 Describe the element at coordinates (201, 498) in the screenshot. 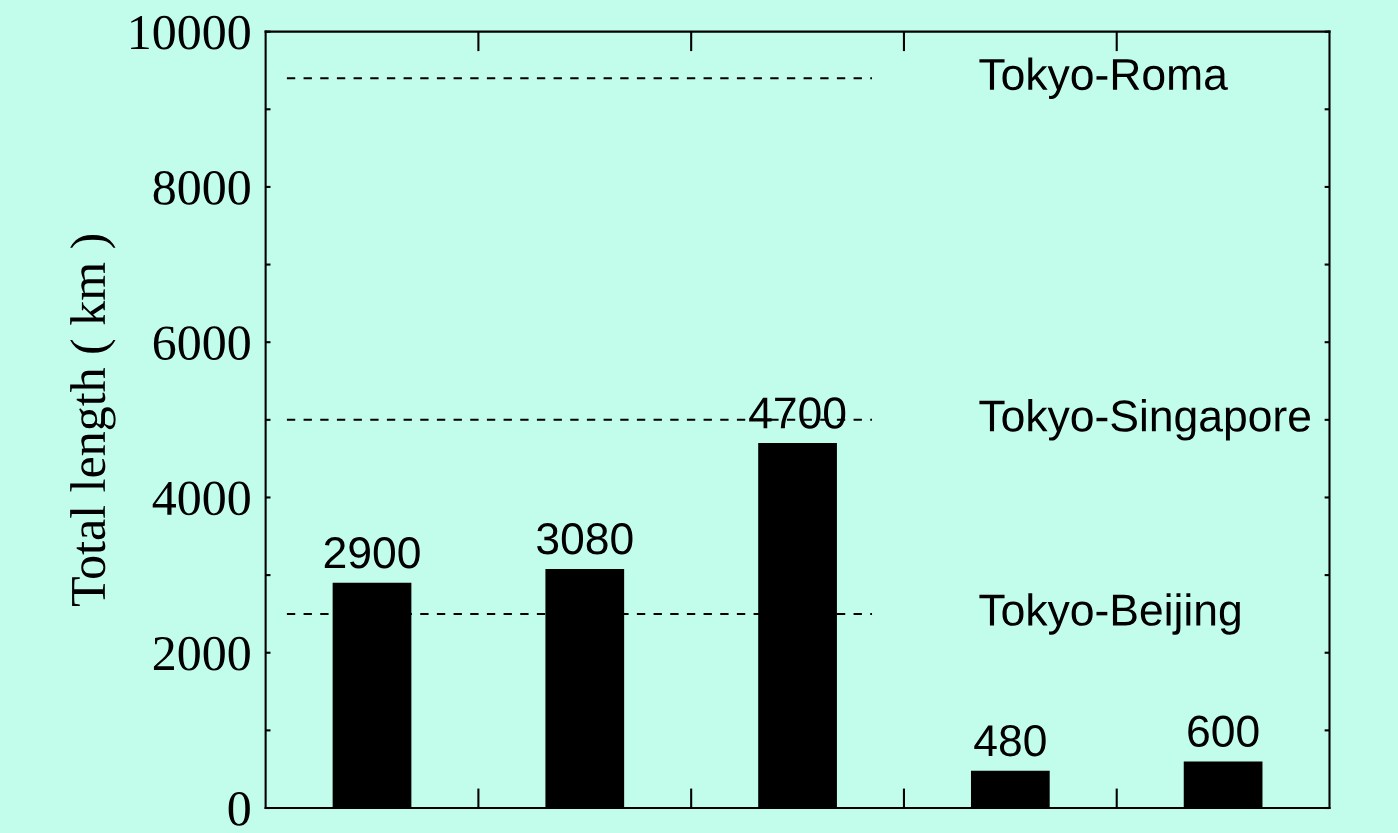

I see `y-tick-label: 4000` at that location.